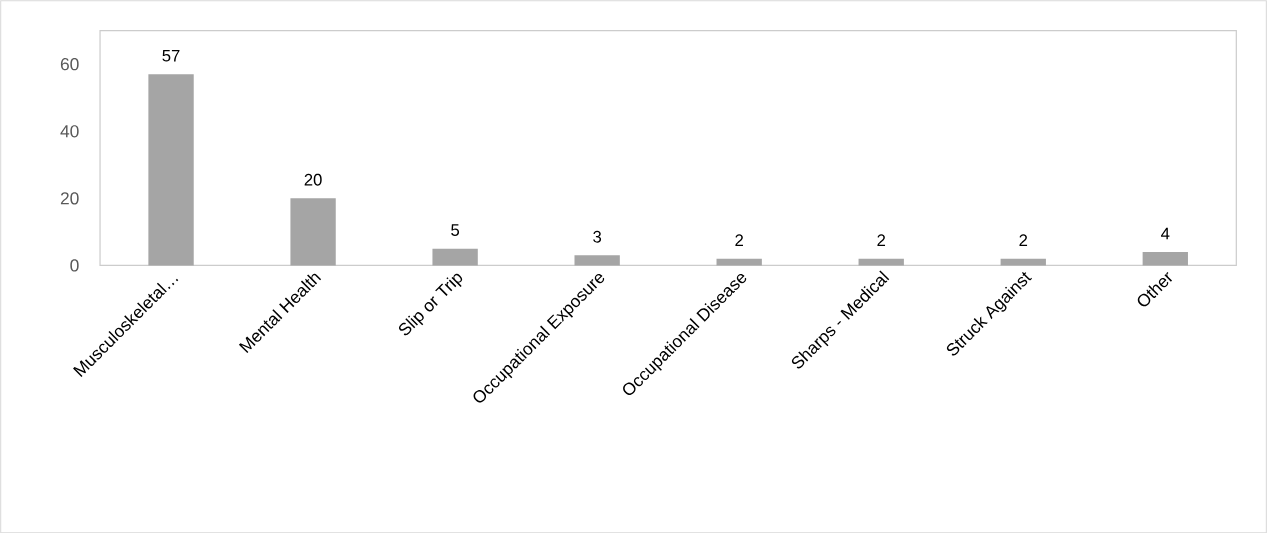 This screenshot has width=1267, height=533. What do you see at coordinates (69, 64) in the screenshot?
I see `y-tick-label: 60` at bounding box center [69, 64].